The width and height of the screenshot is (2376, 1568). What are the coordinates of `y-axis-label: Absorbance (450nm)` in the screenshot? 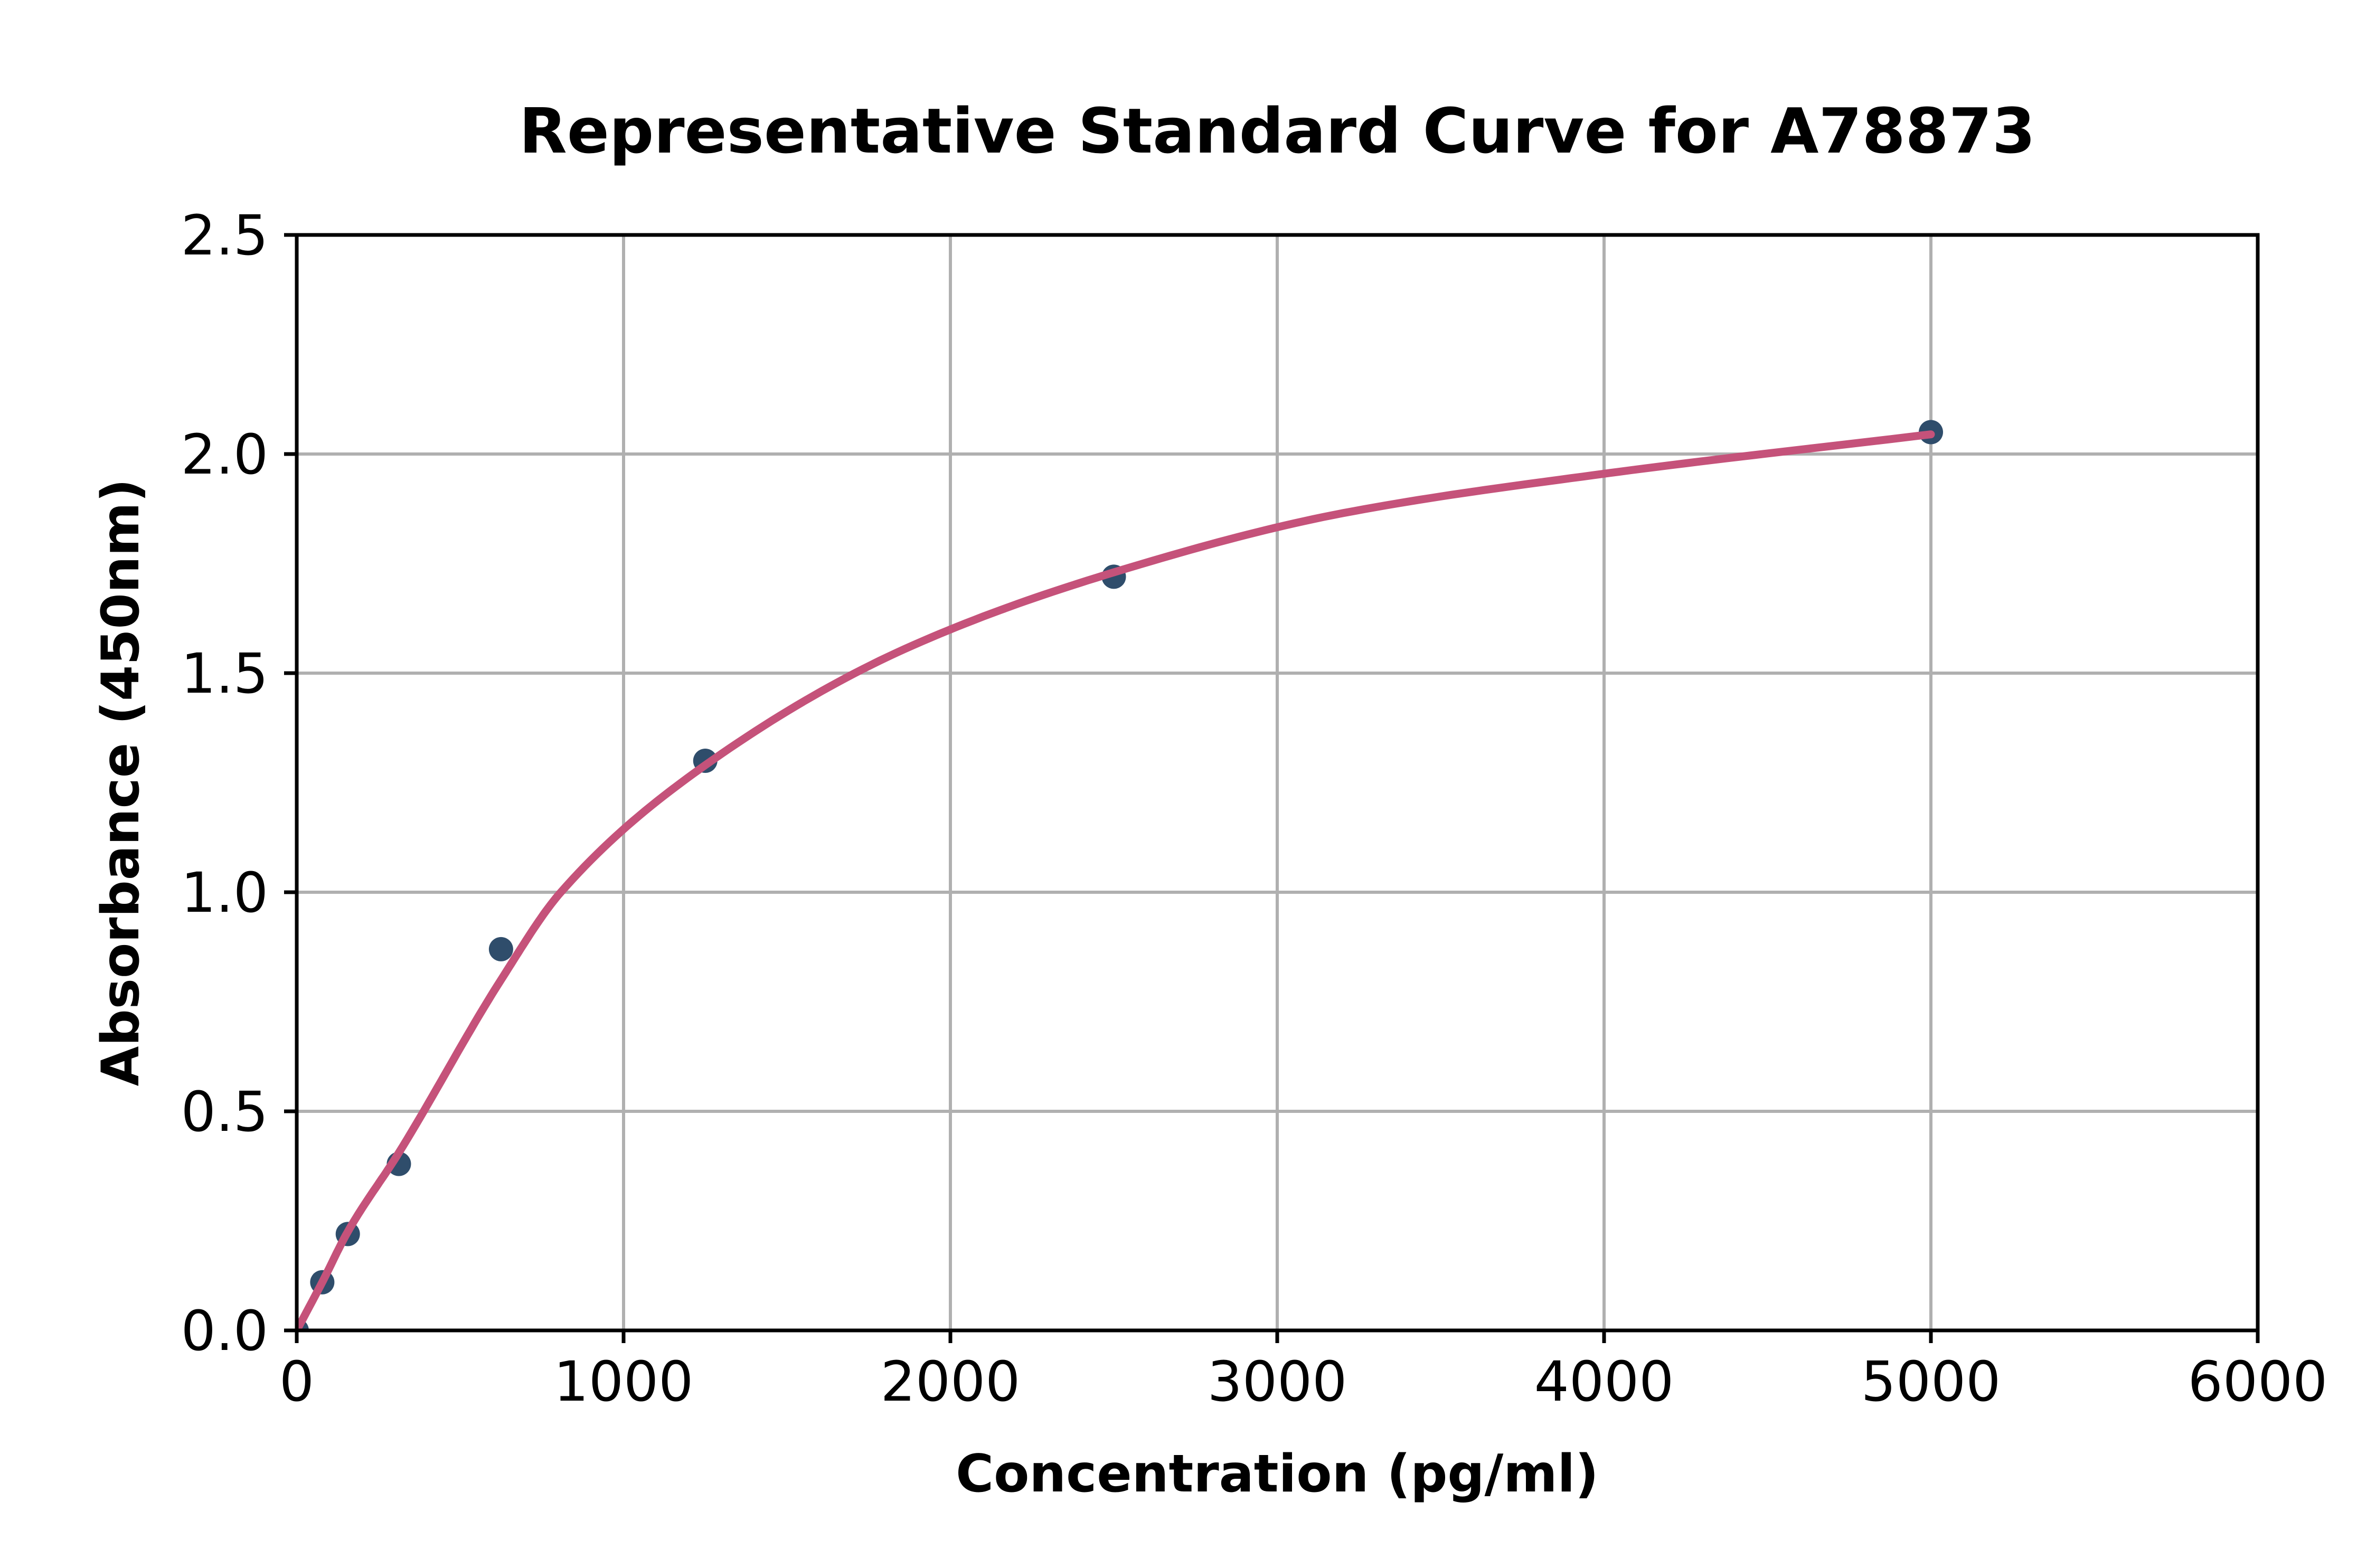 It's located at (121, 783).